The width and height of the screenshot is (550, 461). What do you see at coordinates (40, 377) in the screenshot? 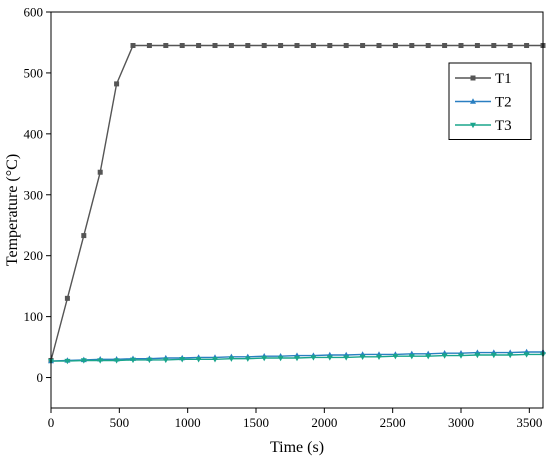
I see `y-tick-label-0: 0` at bounding box center [40, 377].